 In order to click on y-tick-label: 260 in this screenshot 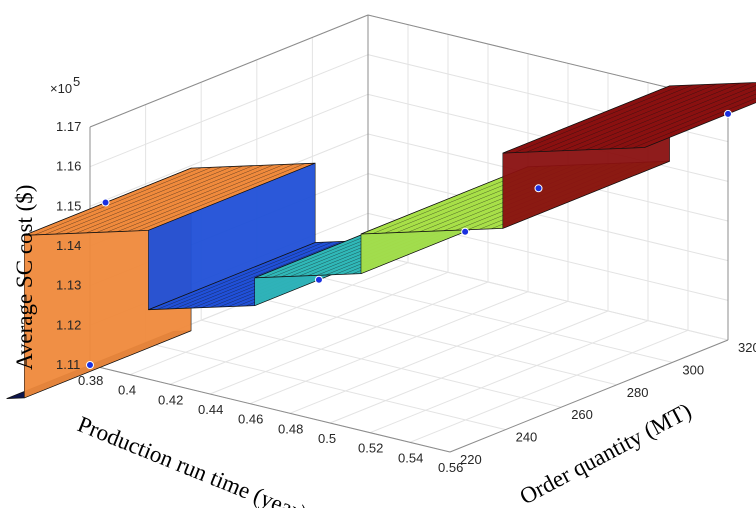, I will do `click(582, 414)`.